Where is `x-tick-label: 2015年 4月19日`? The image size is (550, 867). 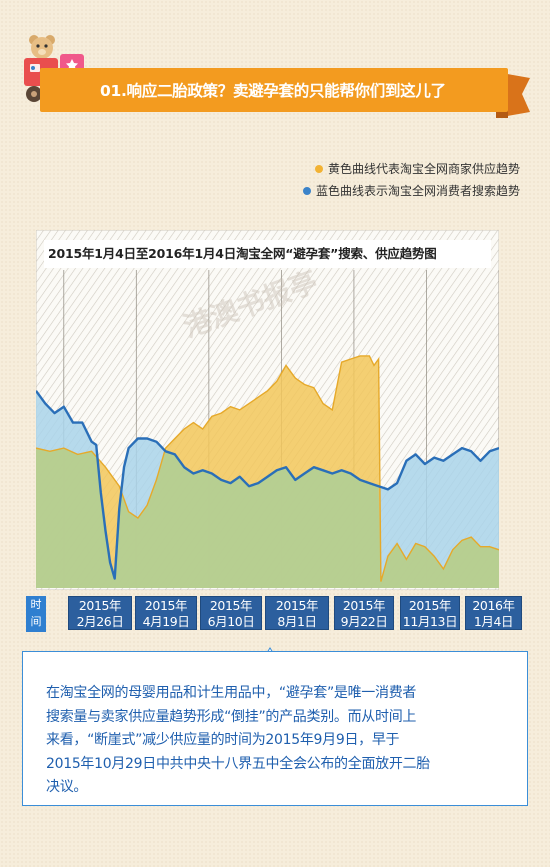 x-tick-label: 2015年 4月19日 is located at coordinates (166, 613).